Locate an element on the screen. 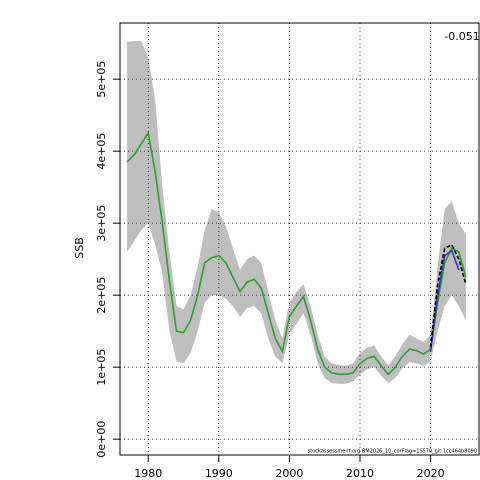  x-tick-label: 2000 is located at coordinates (289, 473).